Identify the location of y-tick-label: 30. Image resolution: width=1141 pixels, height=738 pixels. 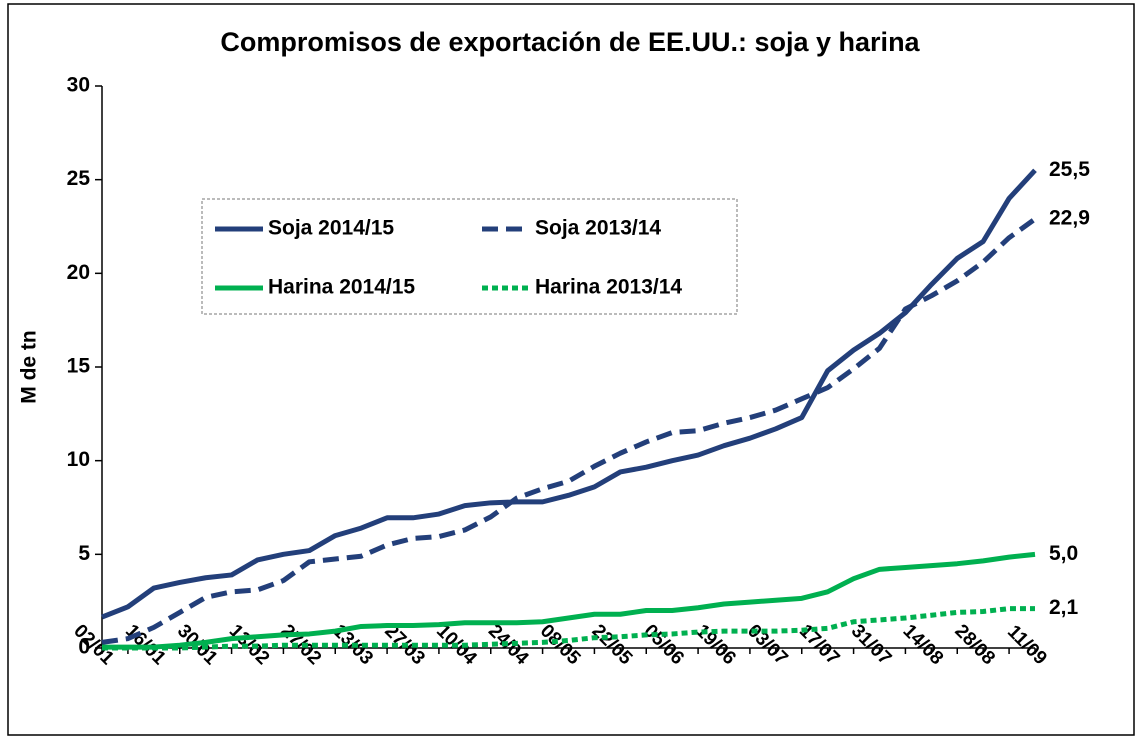
(78, 85).